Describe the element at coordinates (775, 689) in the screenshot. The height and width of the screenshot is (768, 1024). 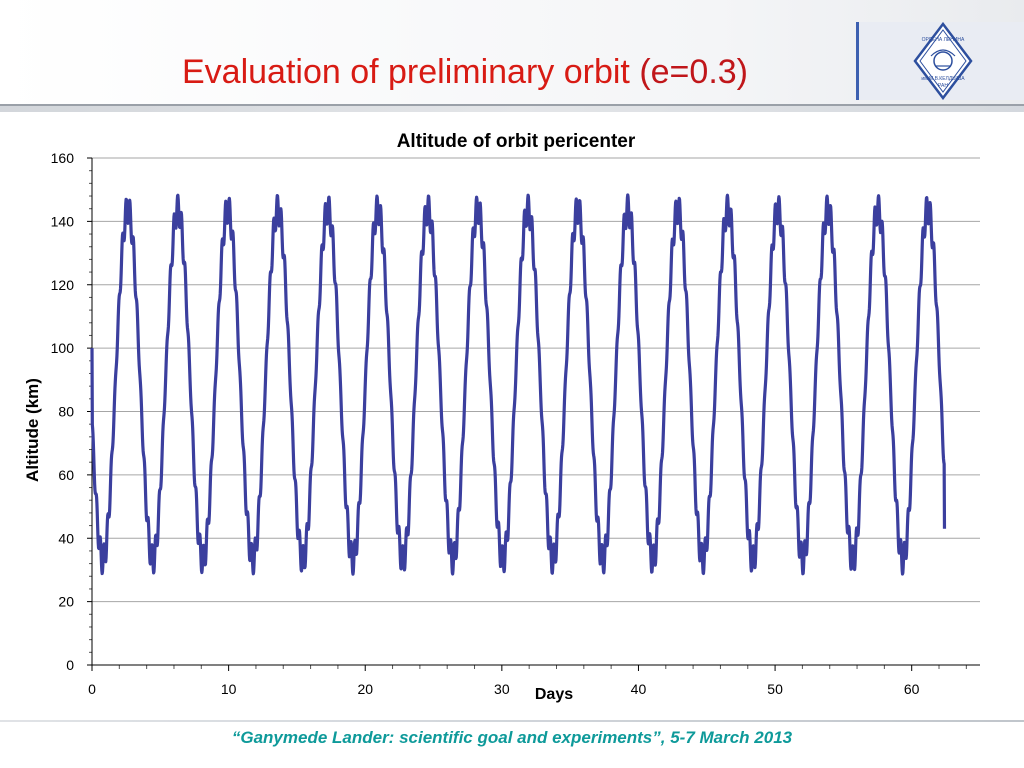
I see `x-tick-label: 50` at that location.